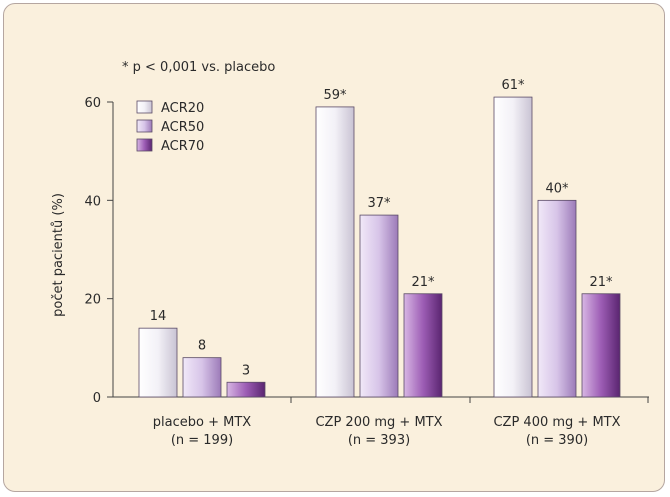 The image size is (670, 497). Describe the element at coordinates (202, 440) in the screenshot. I see `category-sample-size: (n = 199)` at that location.